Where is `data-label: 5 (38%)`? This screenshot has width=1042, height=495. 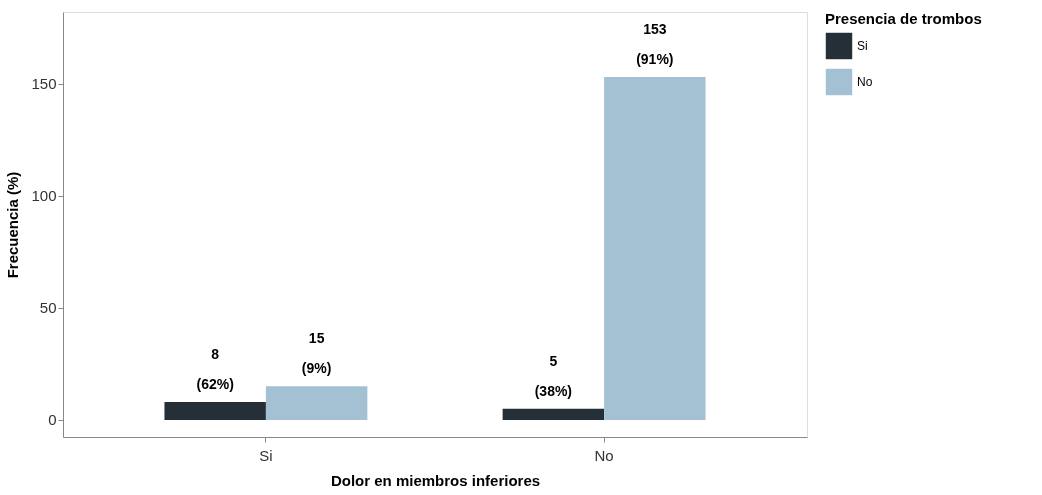 data-label: 5 (38%) is located at coordinates (553, 375).